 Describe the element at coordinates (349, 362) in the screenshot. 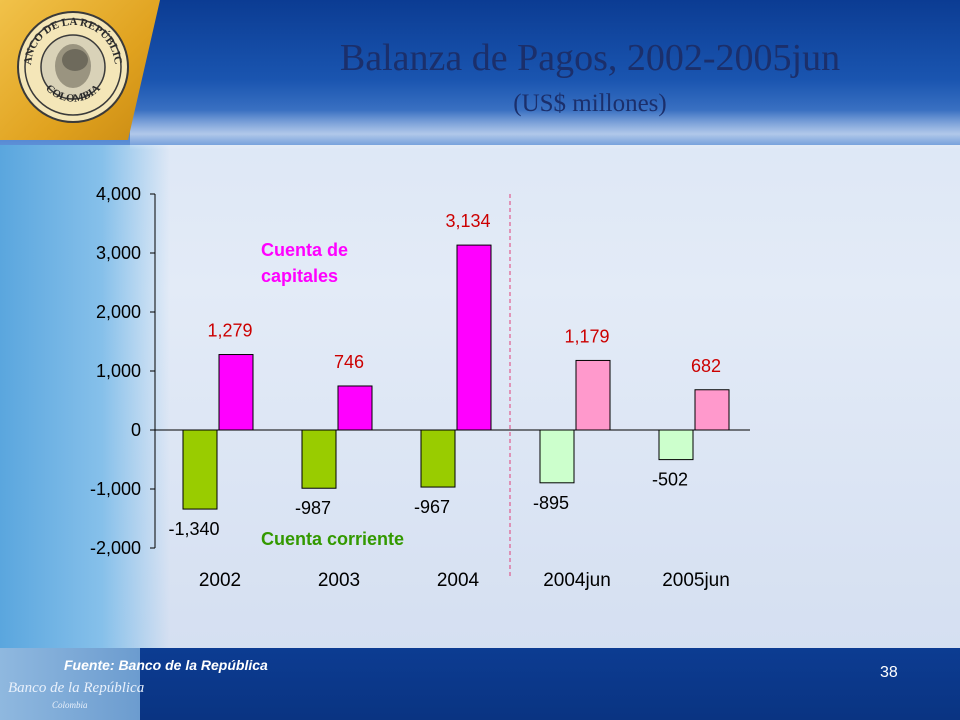

I see `data-label-capitales: 746` at that location.